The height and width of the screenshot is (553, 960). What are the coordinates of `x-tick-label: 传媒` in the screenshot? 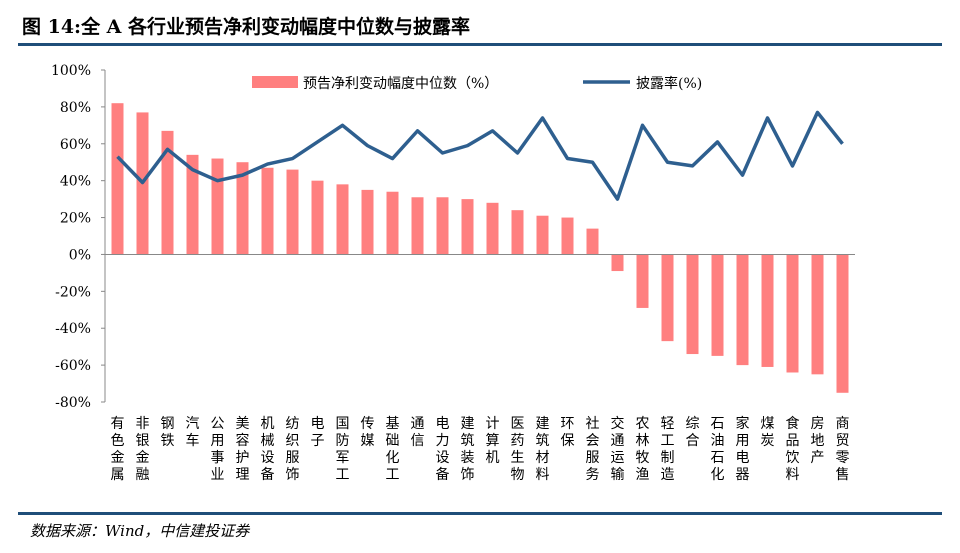 It's located at (368, 432).